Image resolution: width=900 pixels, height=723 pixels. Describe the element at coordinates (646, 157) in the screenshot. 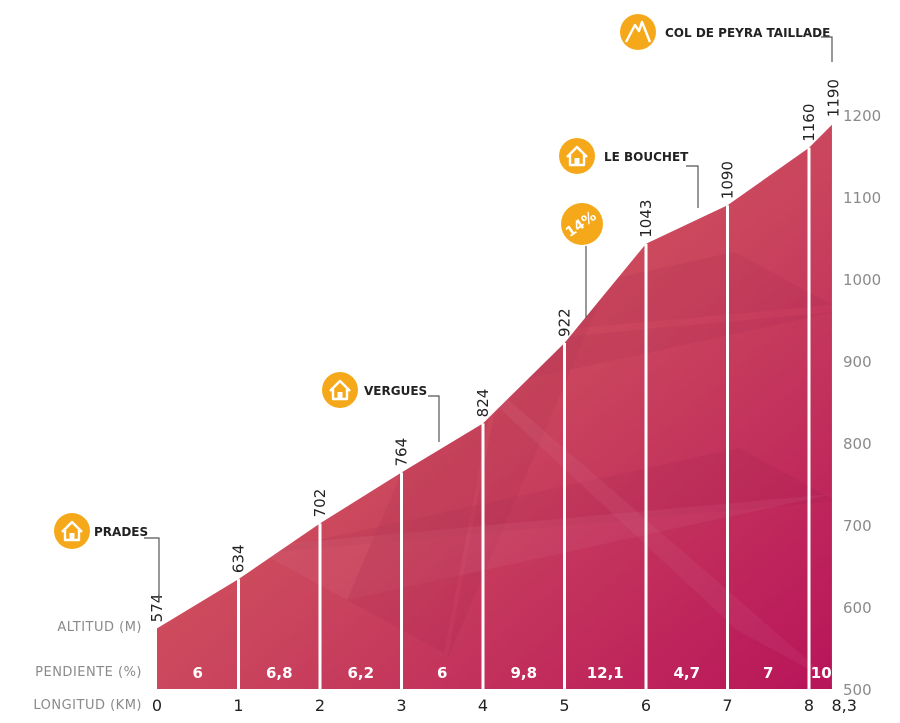

I see `waypoint-label: LE BOUCHET` at that location.